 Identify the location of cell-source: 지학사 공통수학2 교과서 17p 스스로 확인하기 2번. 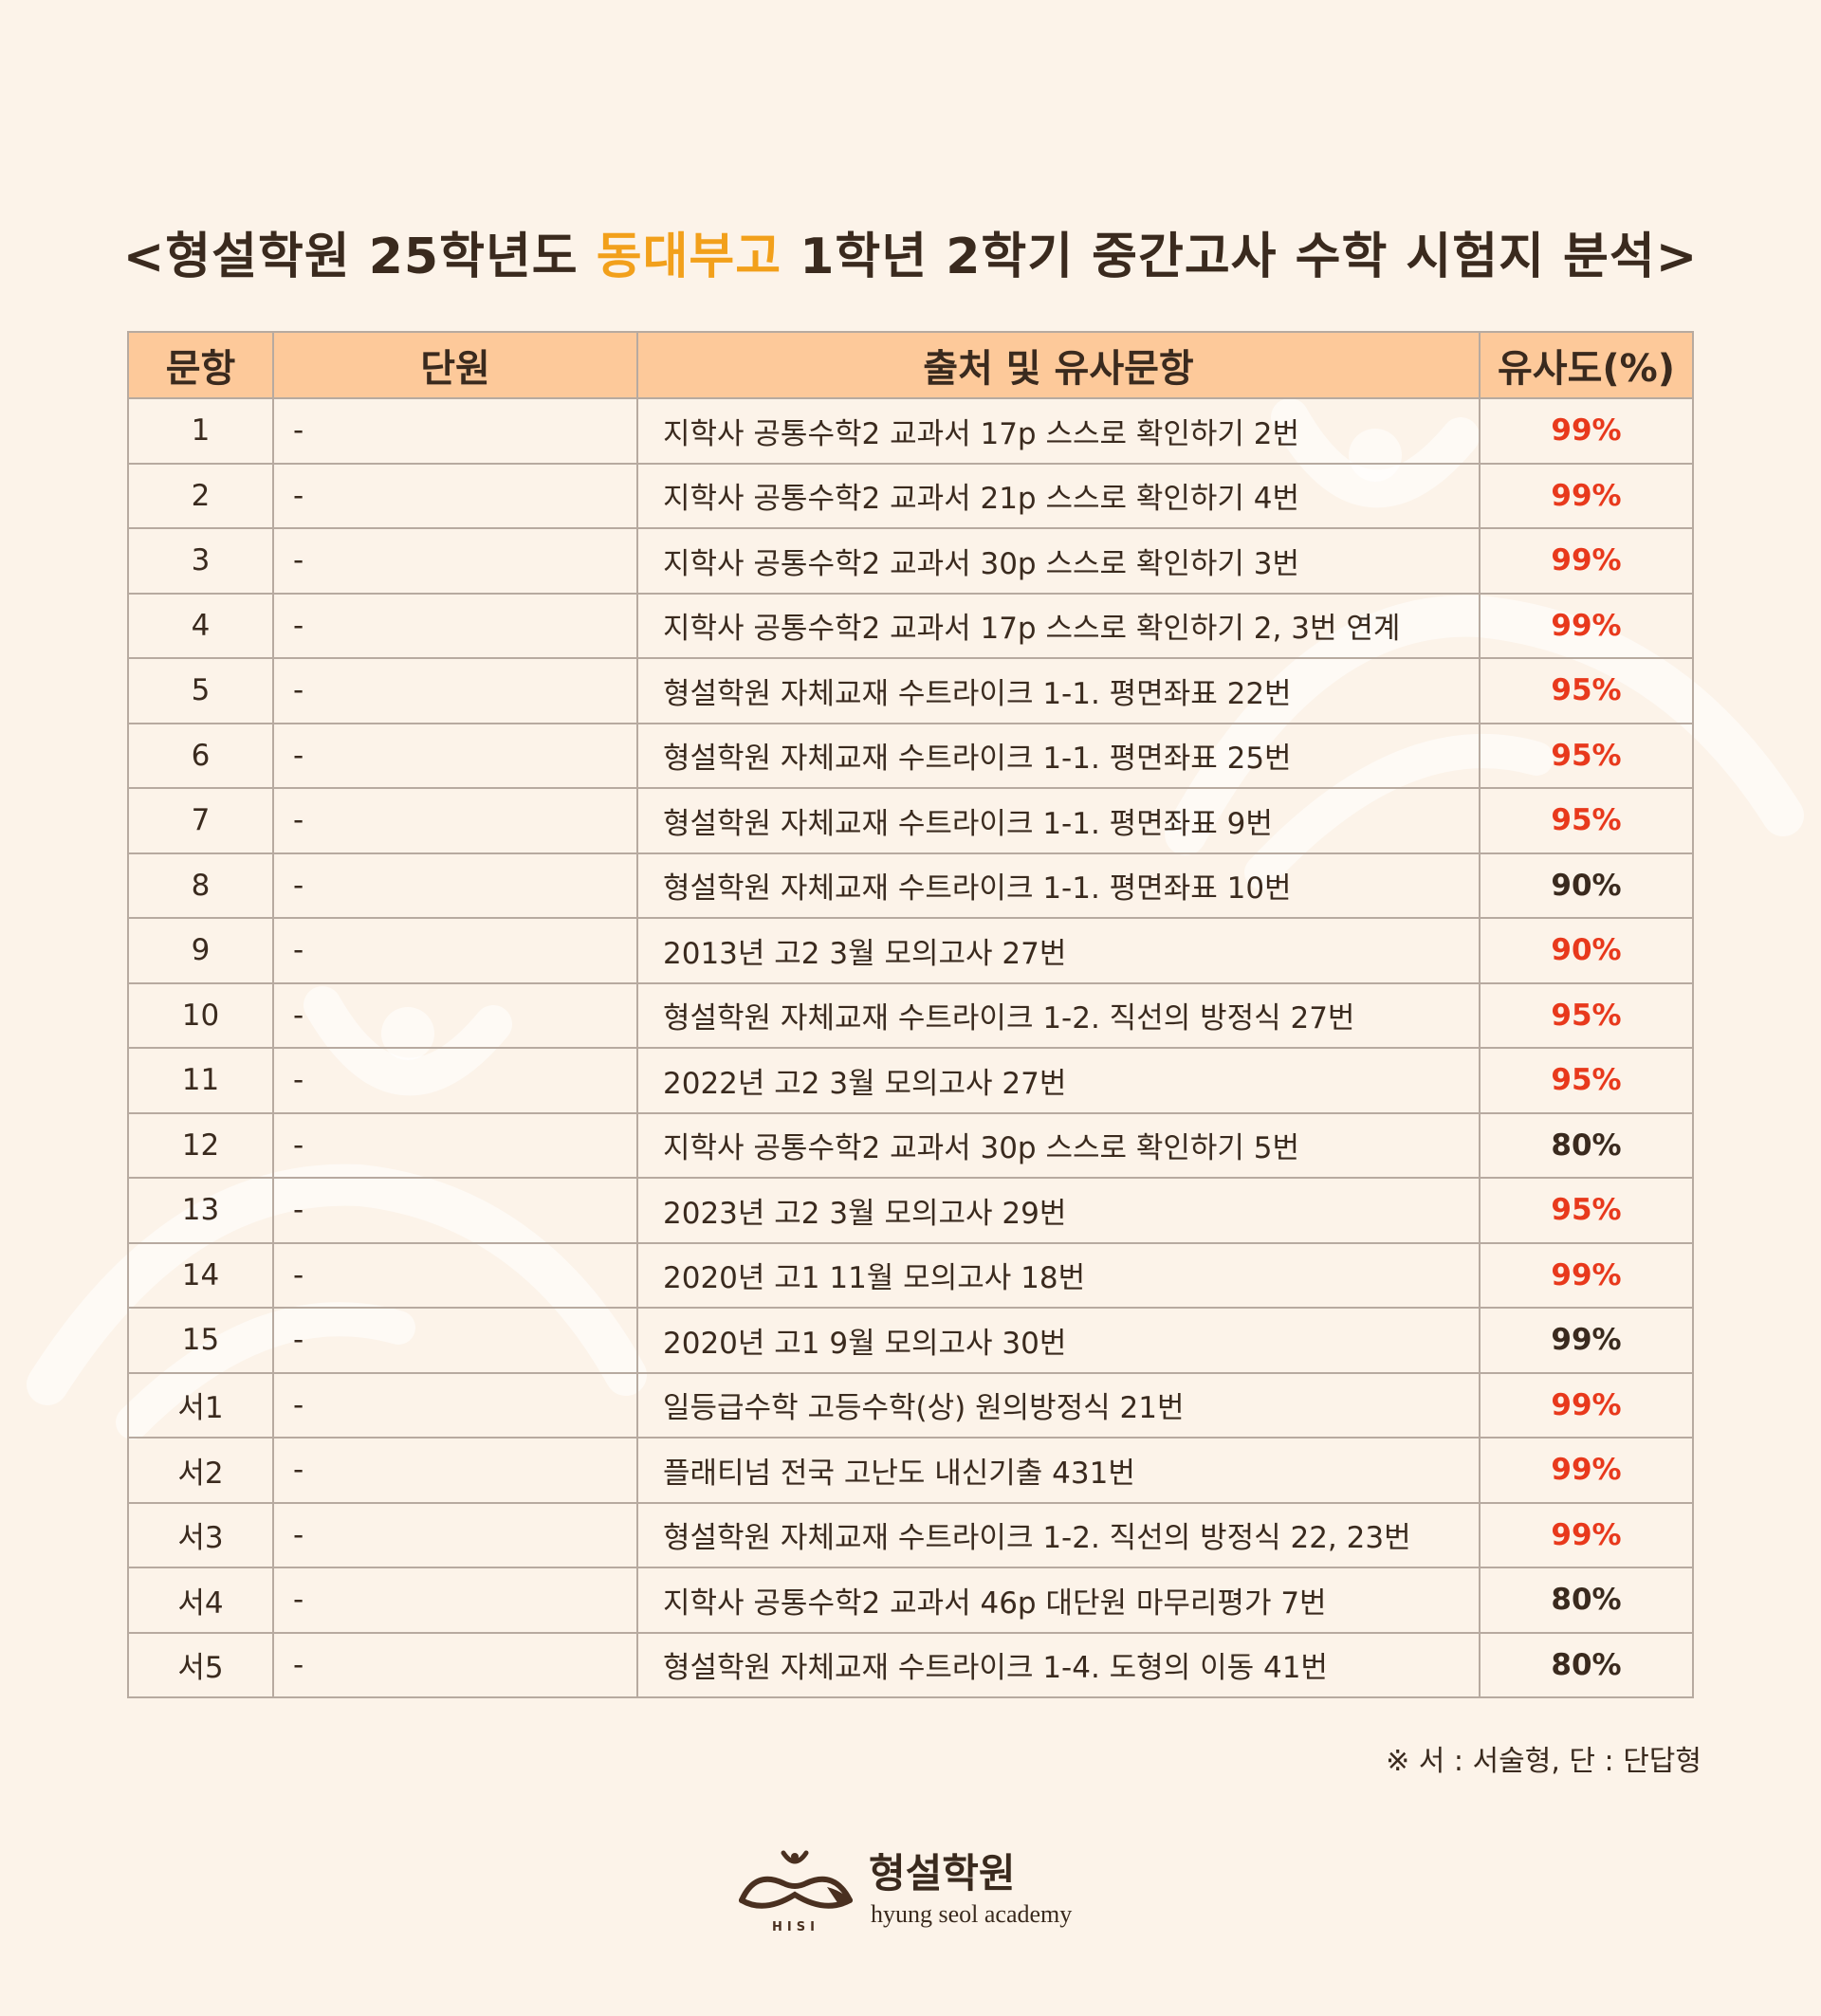
(1058, 431).